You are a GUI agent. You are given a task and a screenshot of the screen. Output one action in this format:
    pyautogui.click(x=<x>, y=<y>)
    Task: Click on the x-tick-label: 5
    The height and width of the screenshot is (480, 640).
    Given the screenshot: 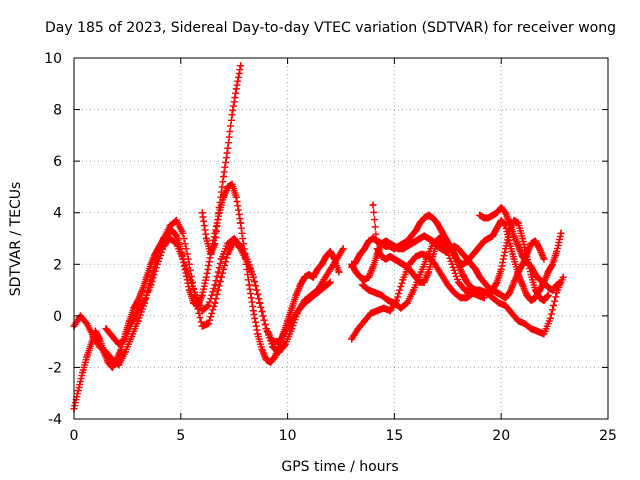 What is the action you would take?
    pyautogui.click(x=180, y=436)
    